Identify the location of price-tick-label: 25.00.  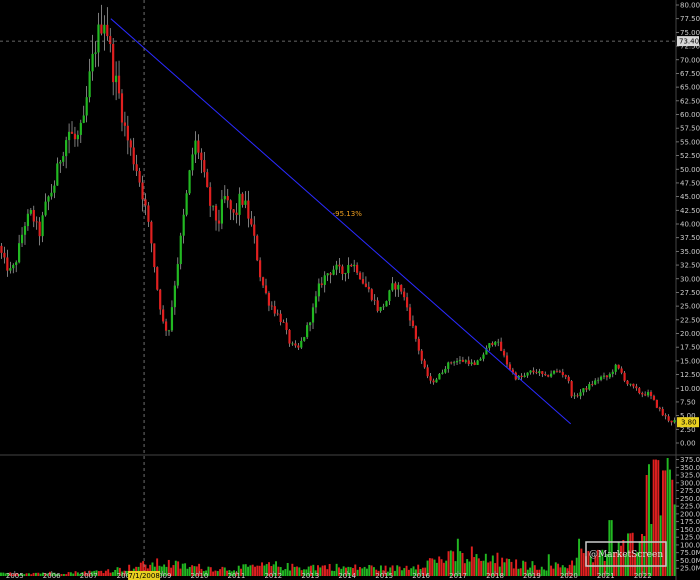
(690, 307).